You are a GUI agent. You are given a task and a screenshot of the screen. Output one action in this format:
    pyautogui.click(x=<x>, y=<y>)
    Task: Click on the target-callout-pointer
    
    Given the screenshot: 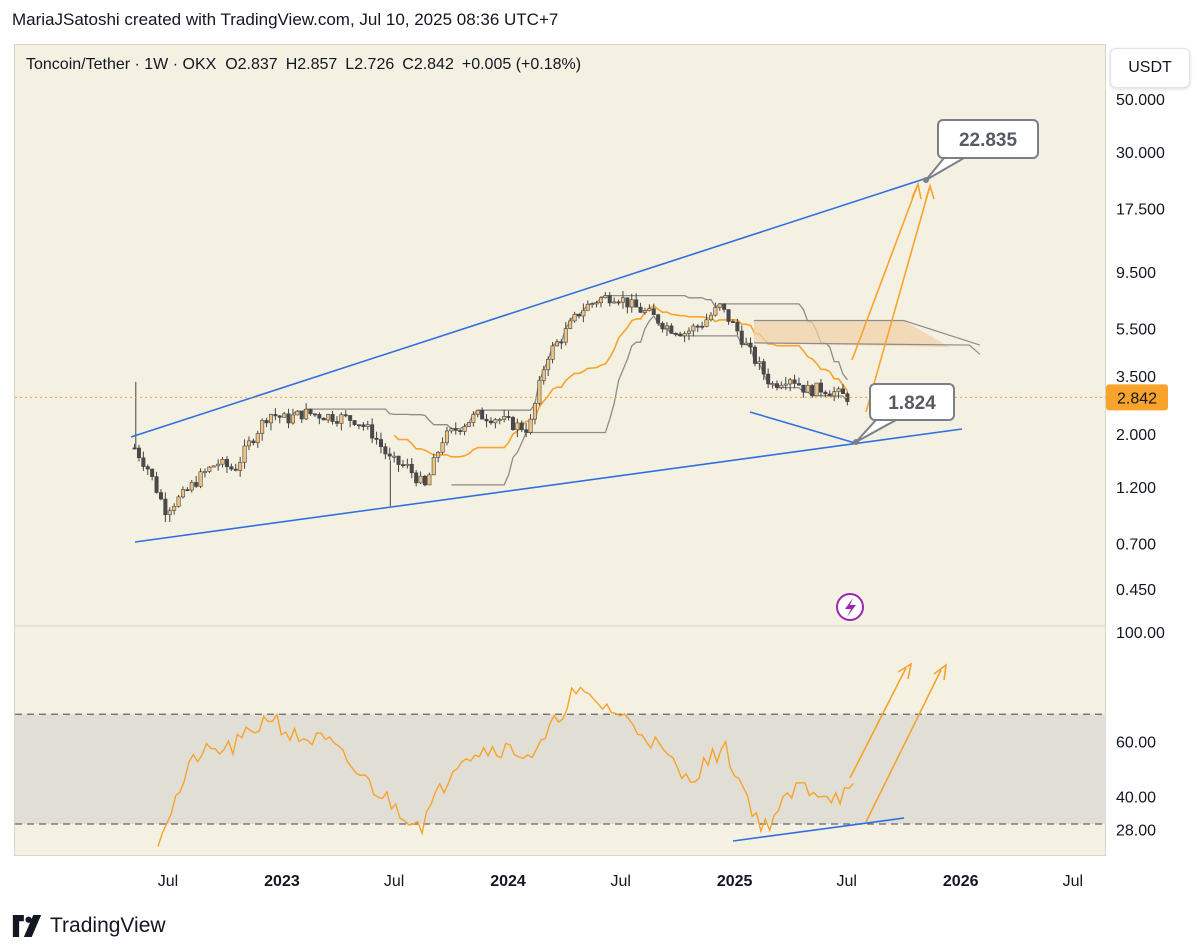 What is the action you would take?
    pyautogui.click(x=945, y=169)
    